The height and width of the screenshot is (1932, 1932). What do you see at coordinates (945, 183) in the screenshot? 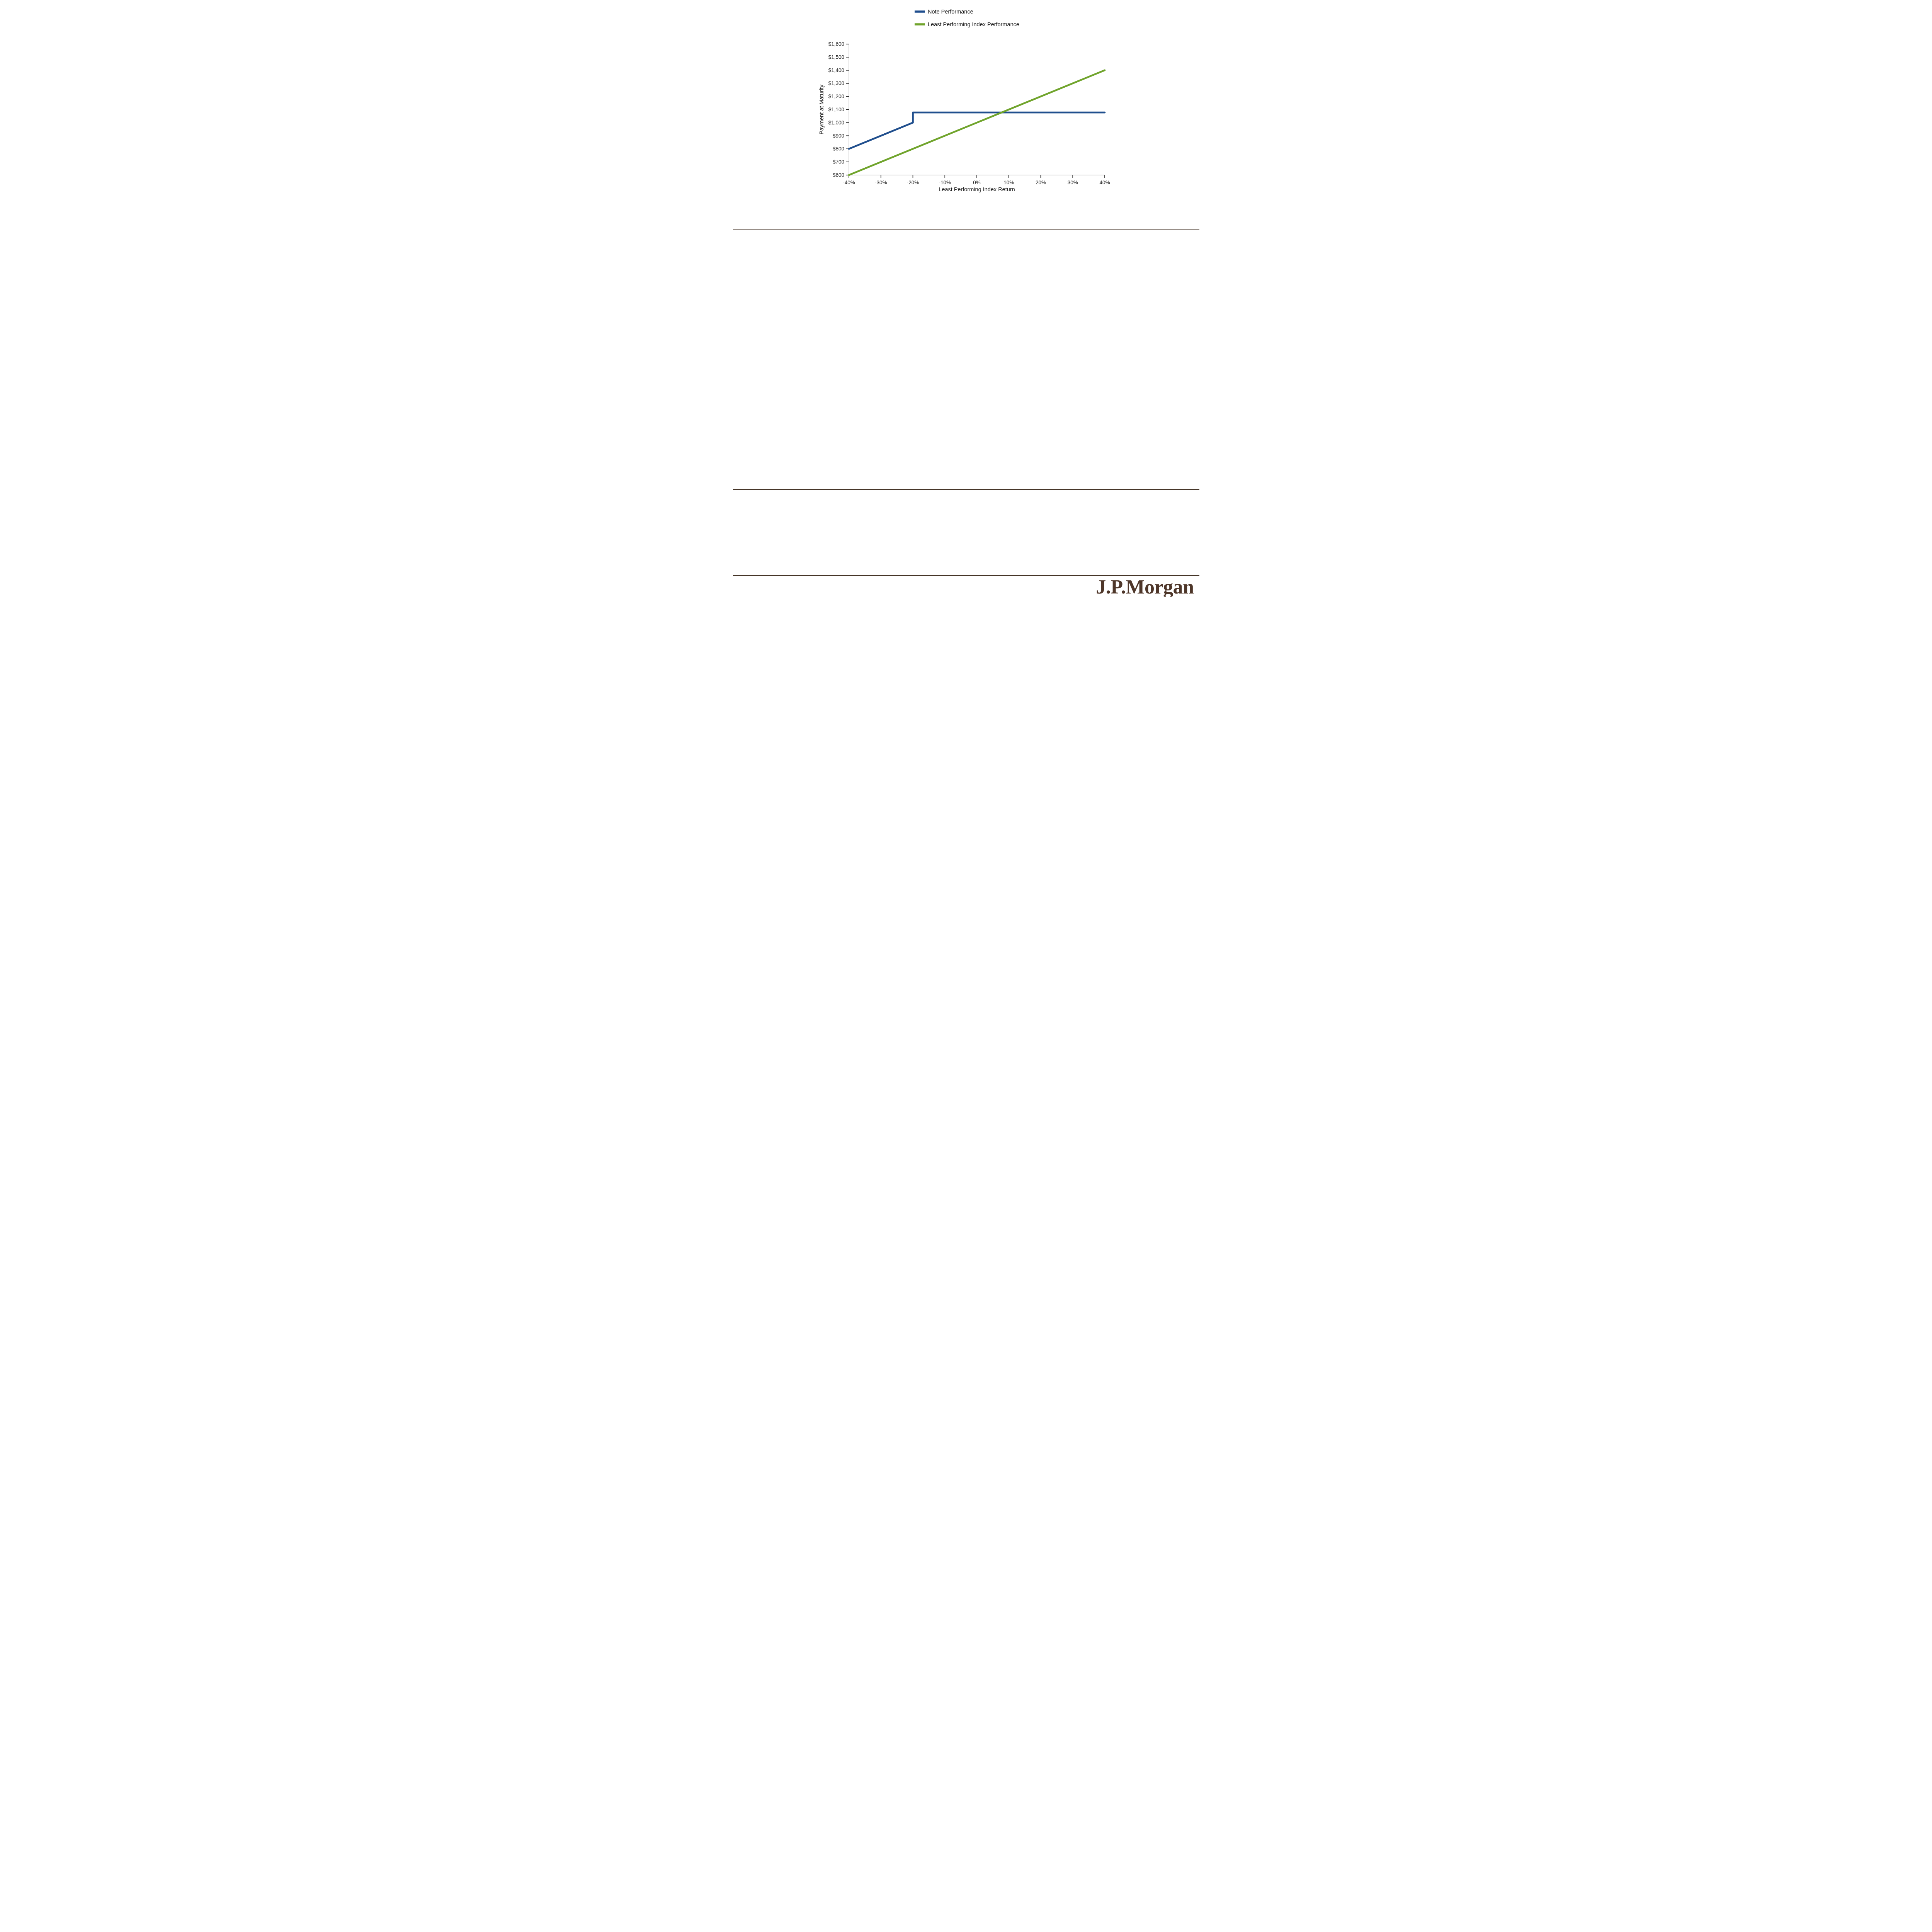
I see `x-tick-label: -10%` at bounding box center [945, 183].